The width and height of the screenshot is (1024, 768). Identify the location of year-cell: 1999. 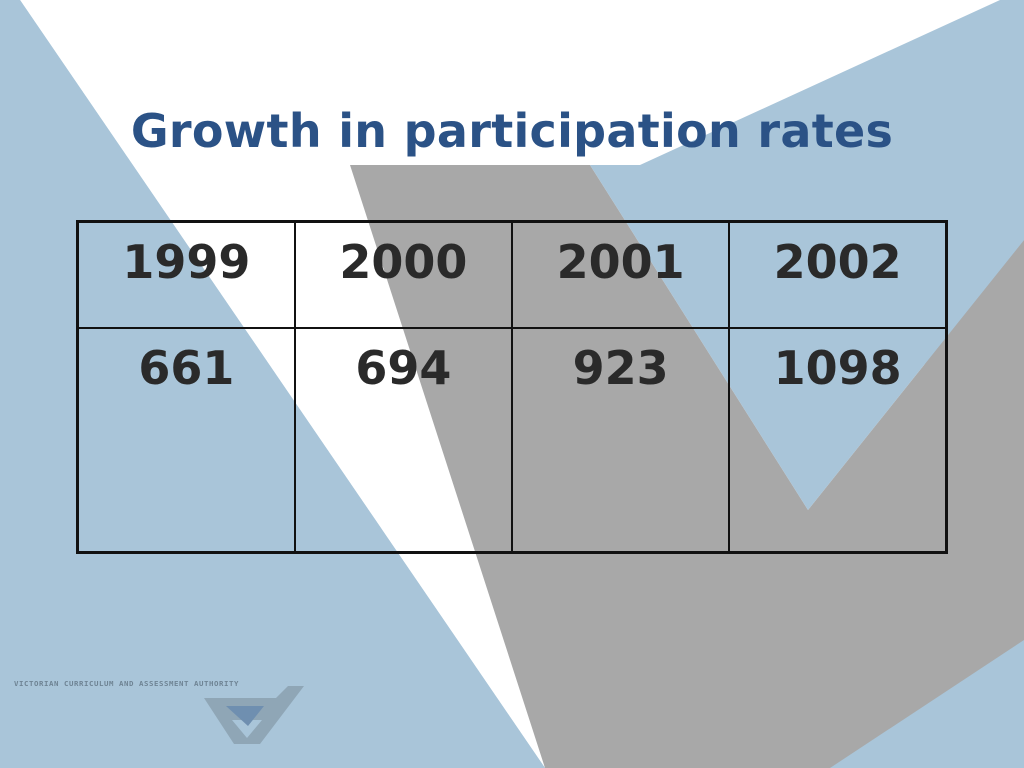
(186, 274).